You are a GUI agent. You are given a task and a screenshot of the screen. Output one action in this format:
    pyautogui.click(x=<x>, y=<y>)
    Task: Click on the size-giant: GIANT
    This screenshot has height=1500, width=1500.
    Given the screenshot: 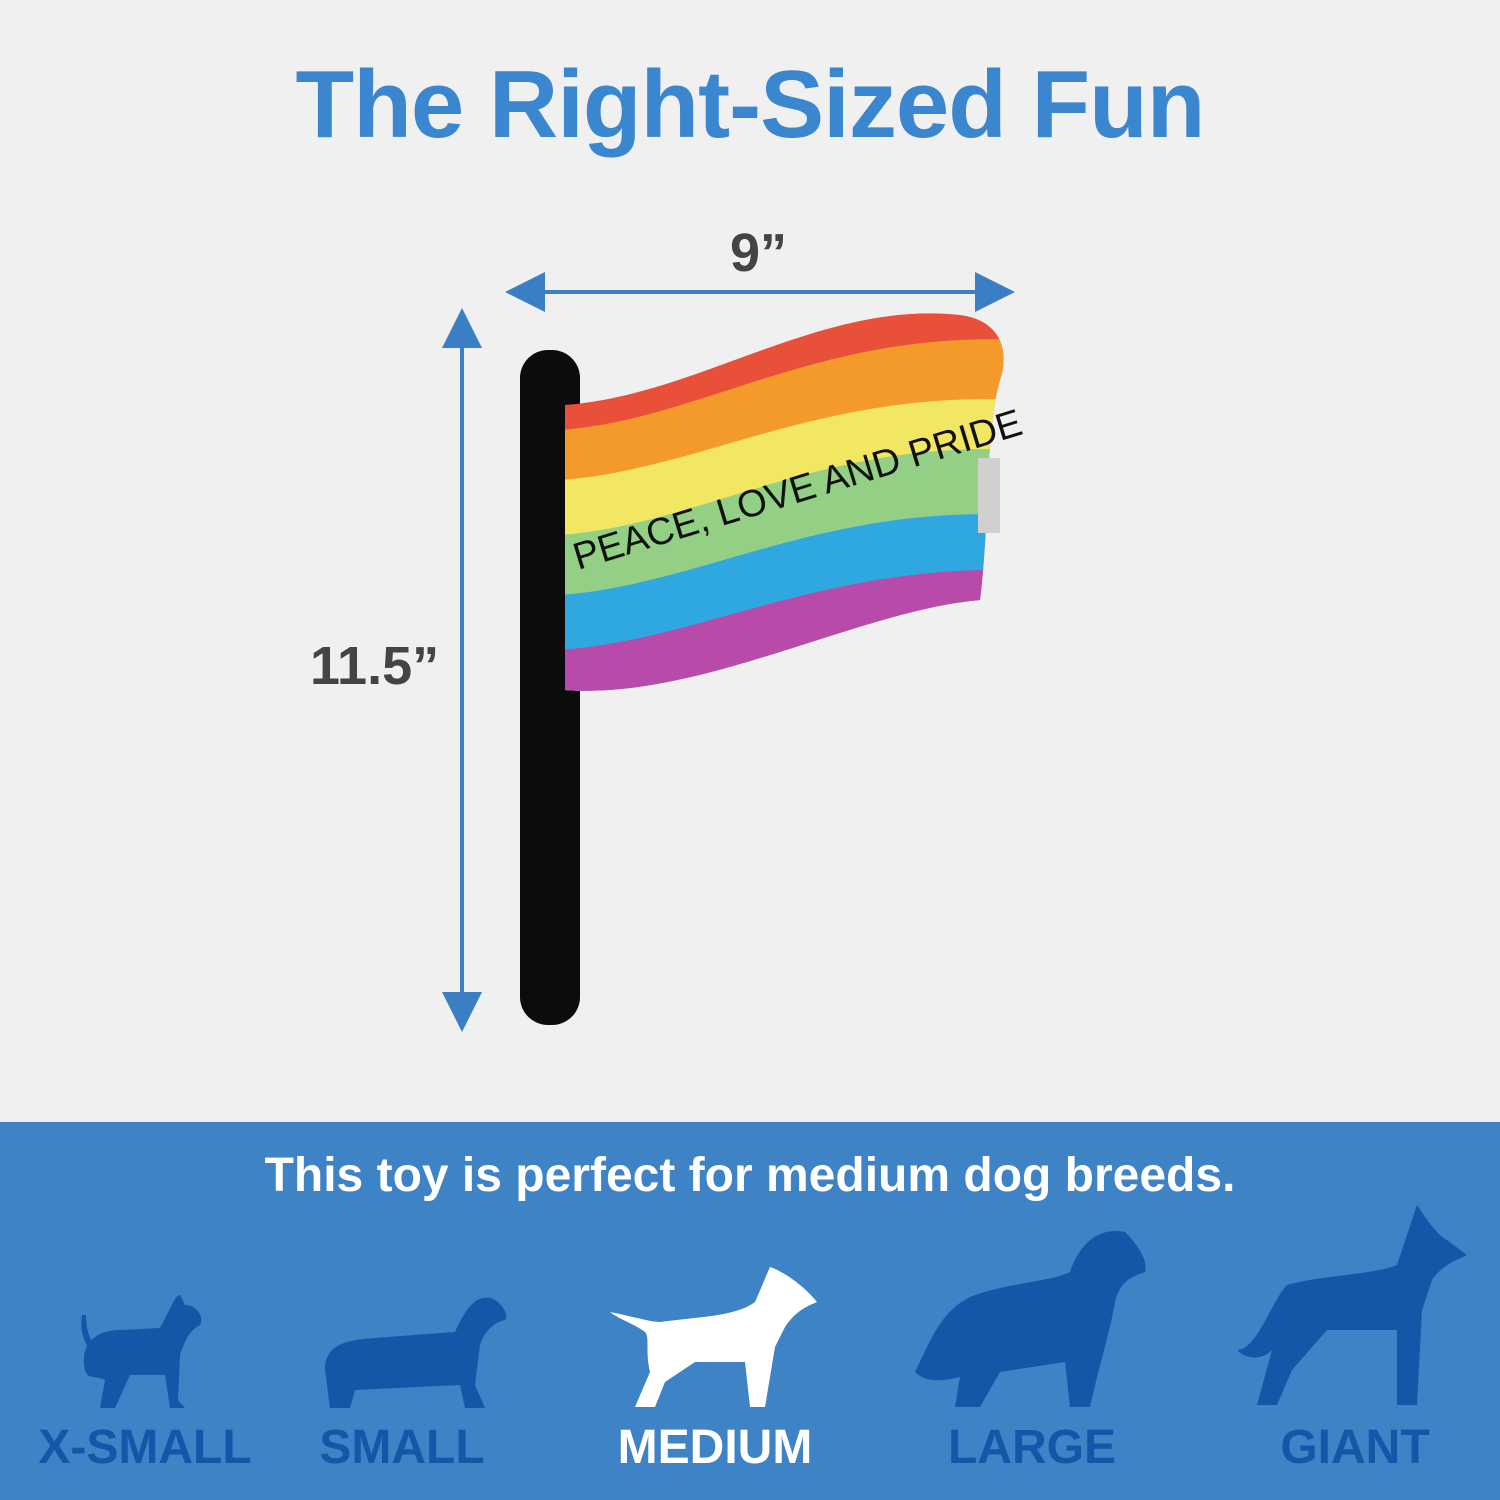 What is the action you would take?
    pyautogui.click(x=1355, y=1447)
    